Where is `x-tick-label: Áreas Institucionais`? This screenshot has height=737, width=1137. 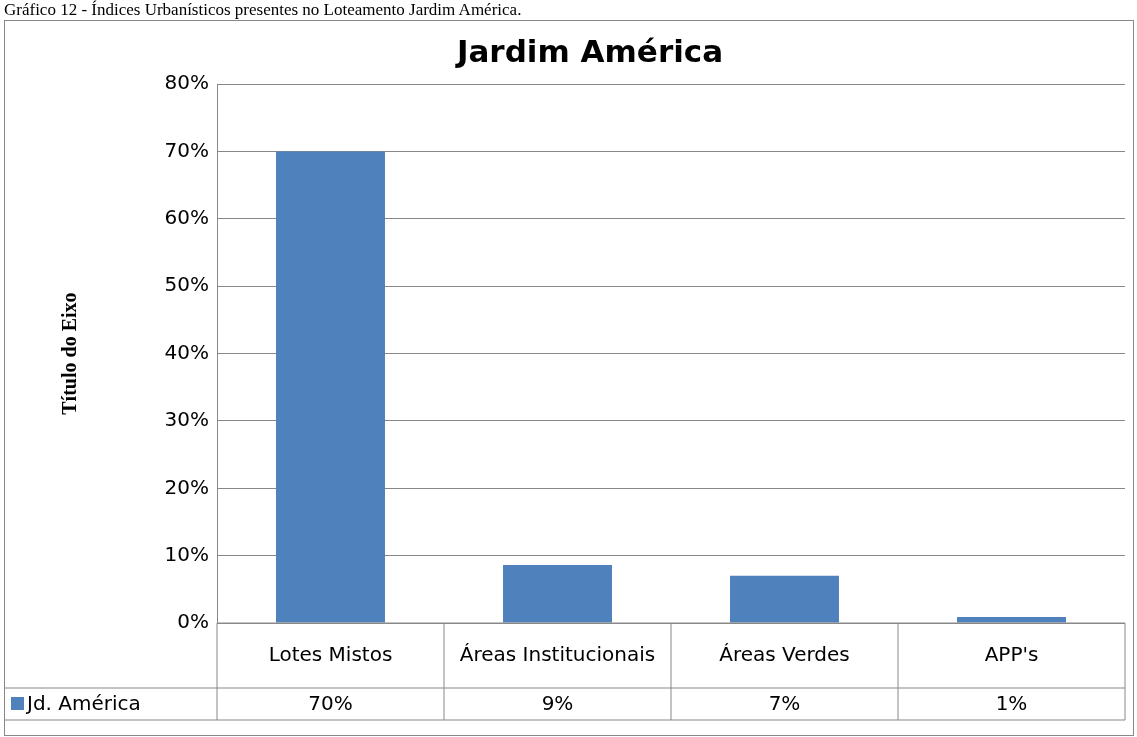
x-tick-label: Áreas Institucionais is located at coordinates (557, 653).